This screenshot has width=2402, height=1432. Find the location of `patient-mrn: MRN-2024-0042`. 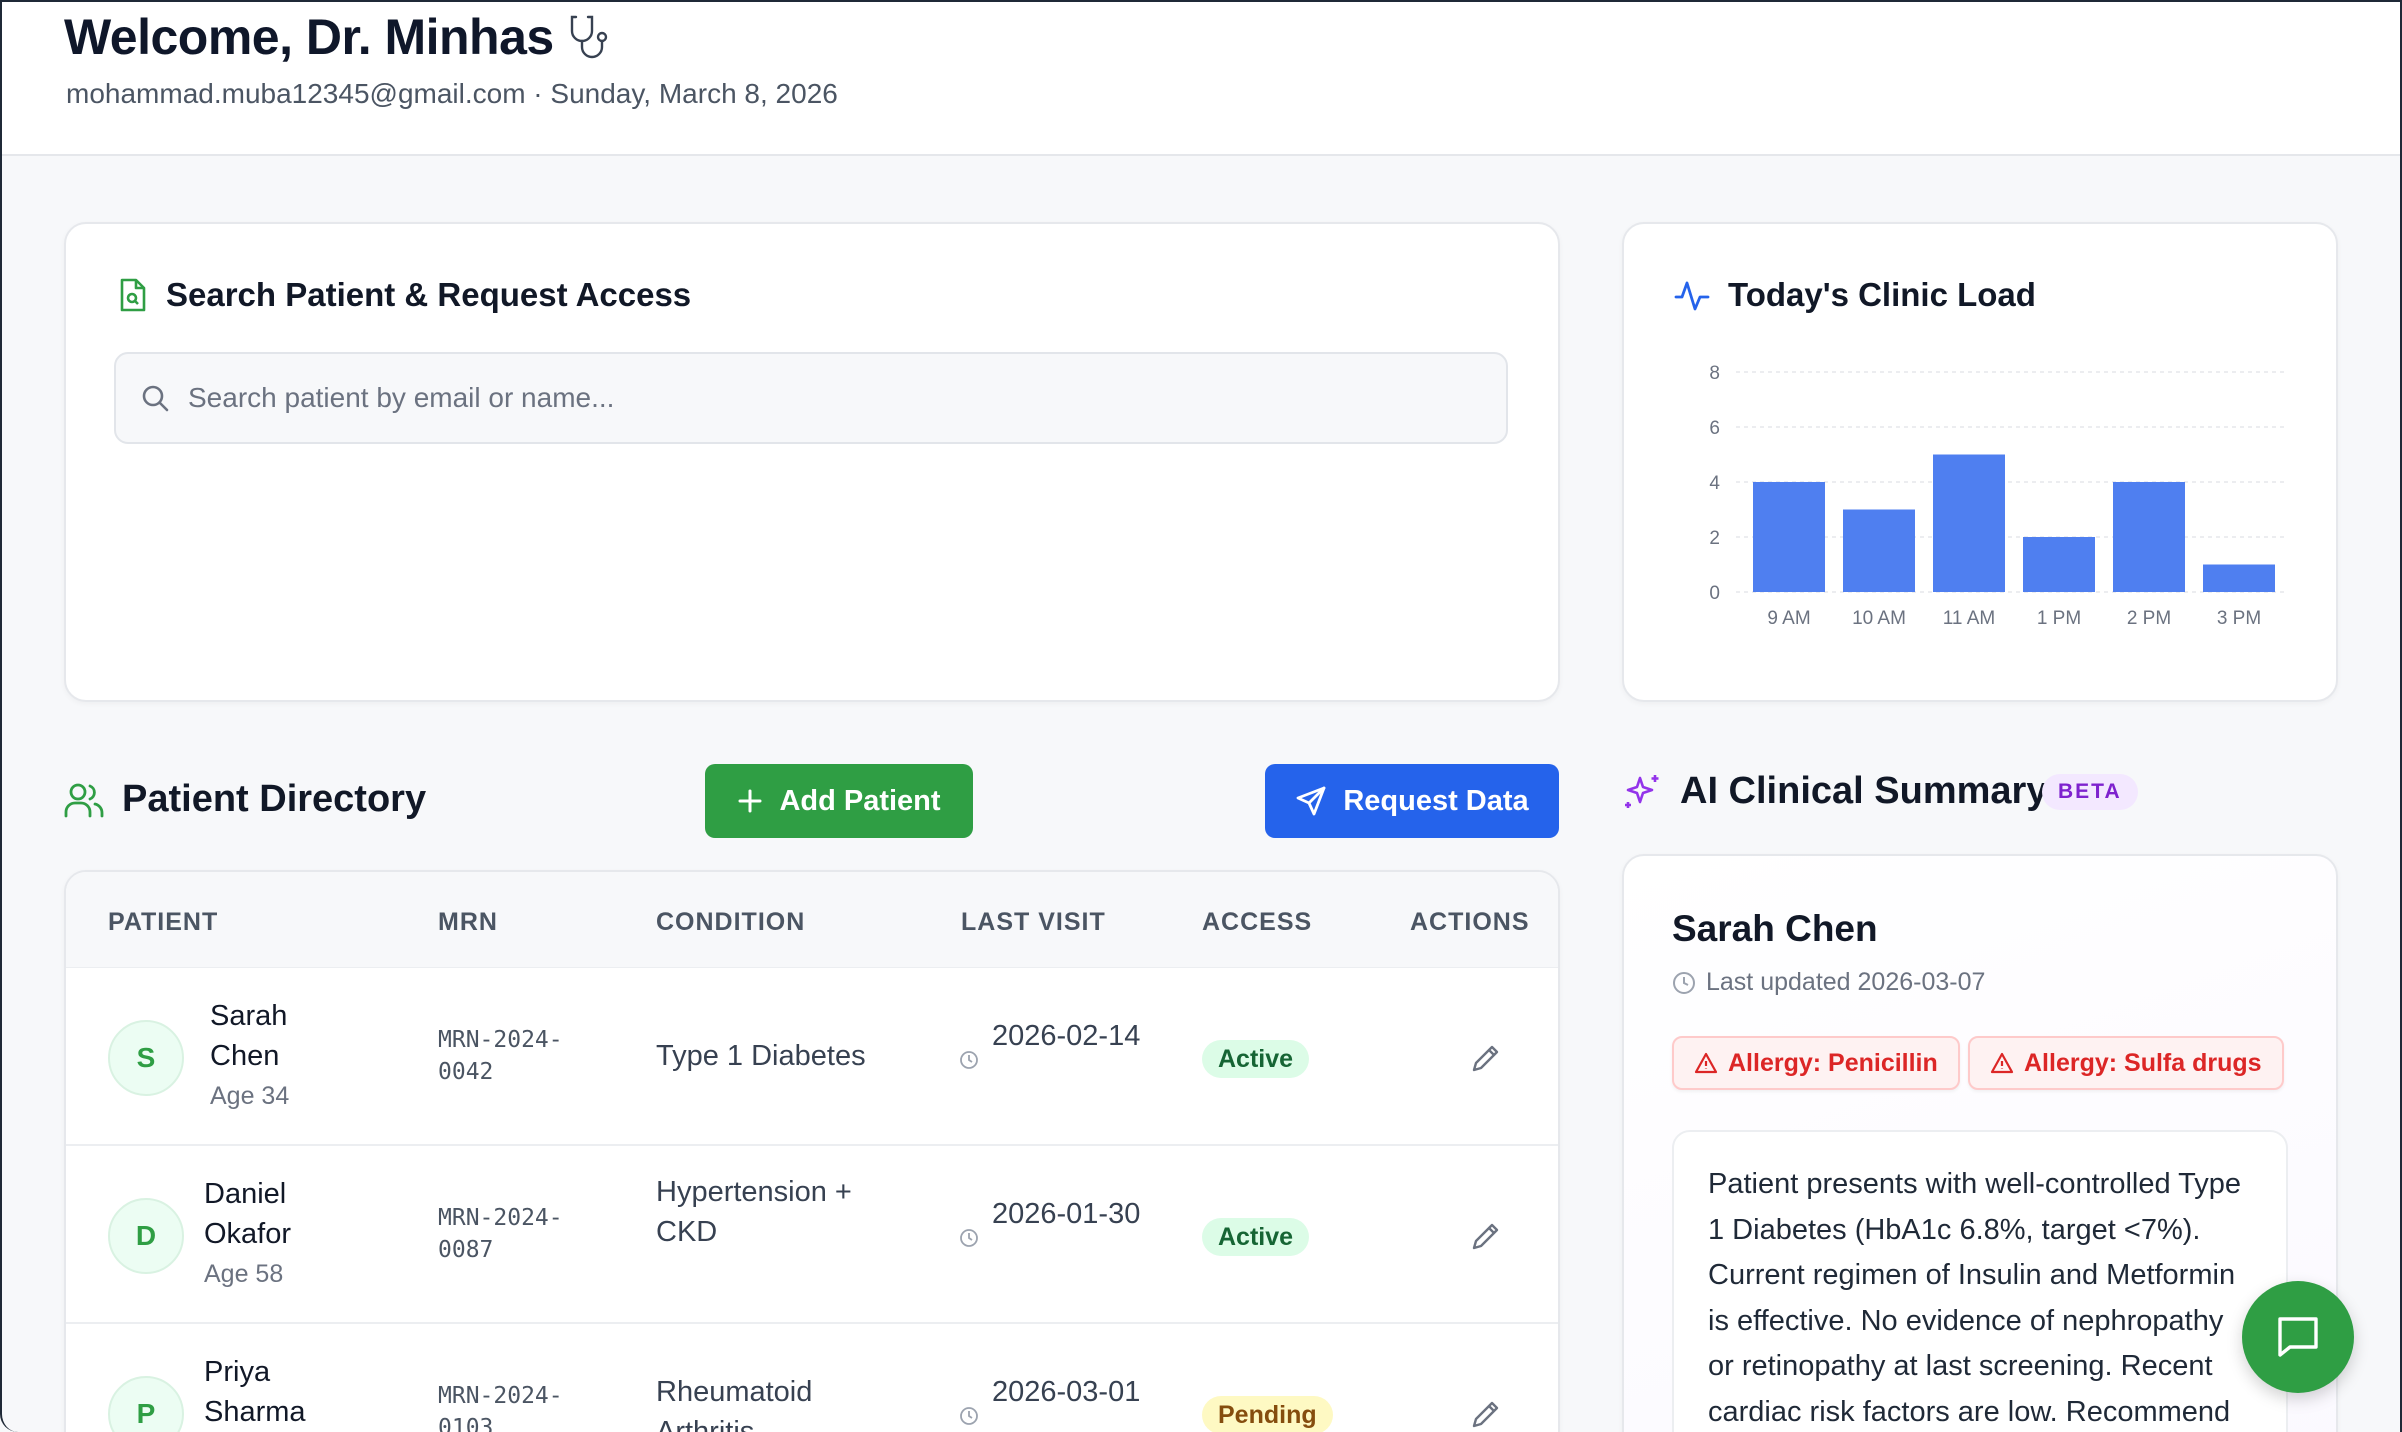

patient-mrn: MRN-2024-0042 is located at coordinates (500, 1056).